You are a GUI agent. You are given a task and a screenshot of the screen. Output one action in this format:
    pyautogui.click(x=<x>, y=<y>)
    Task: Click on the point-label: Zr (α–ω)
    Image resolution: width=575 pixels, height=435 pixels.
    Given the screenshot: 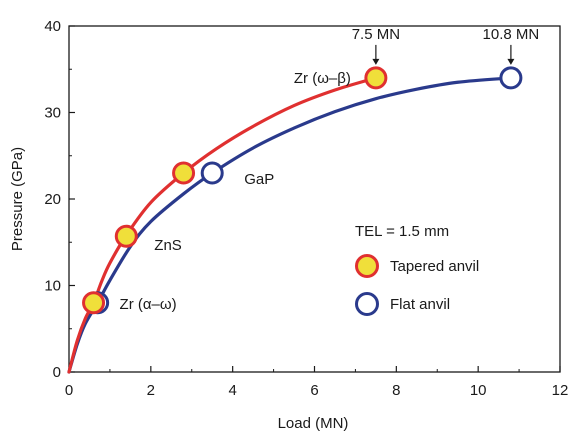 What is the action you would take?
    pyautogui.click(x=148, y=304)
    